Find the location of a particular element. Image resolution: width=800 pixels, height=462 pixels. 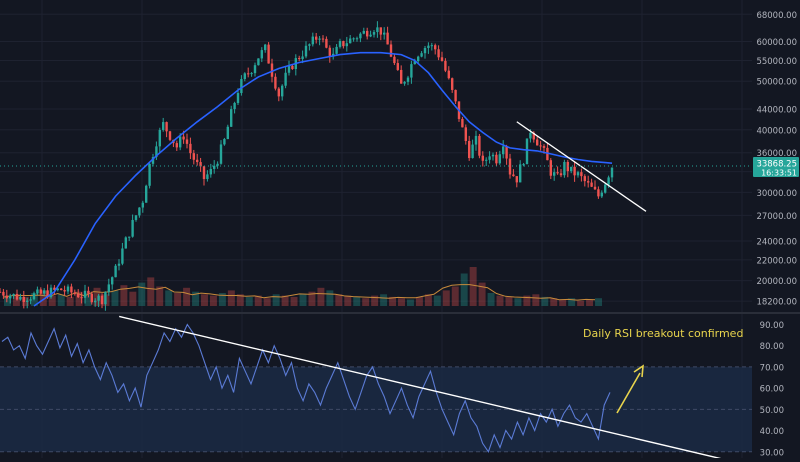

price-tick-label: 44000.00 is located at coordinates (776, 111).